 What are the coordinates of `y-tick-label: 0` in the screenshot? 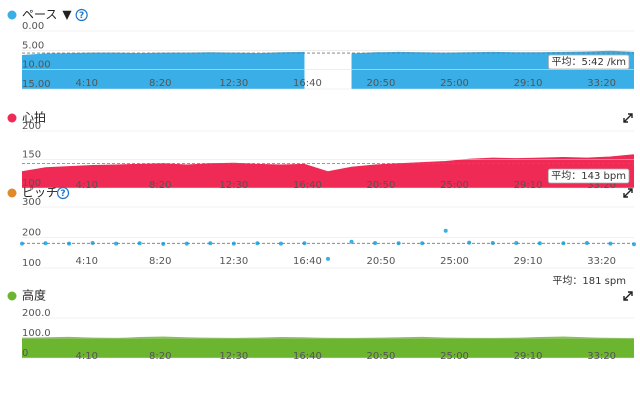 It's located at (25, 353).